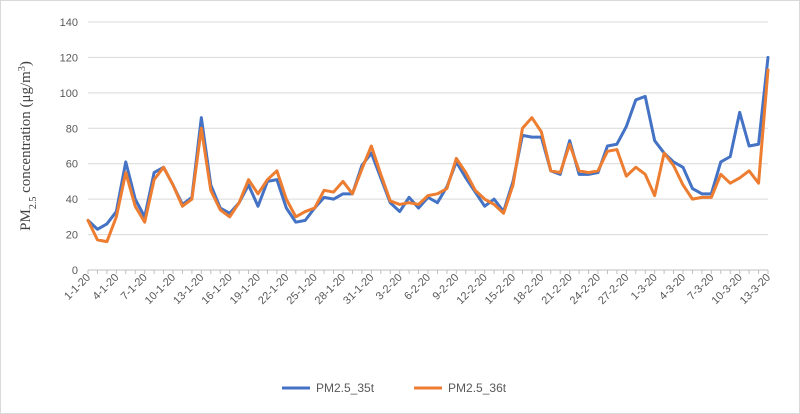 This screenshot has width=800, height=414. I want to click on y-tick-label: 80, so click(72, 129).